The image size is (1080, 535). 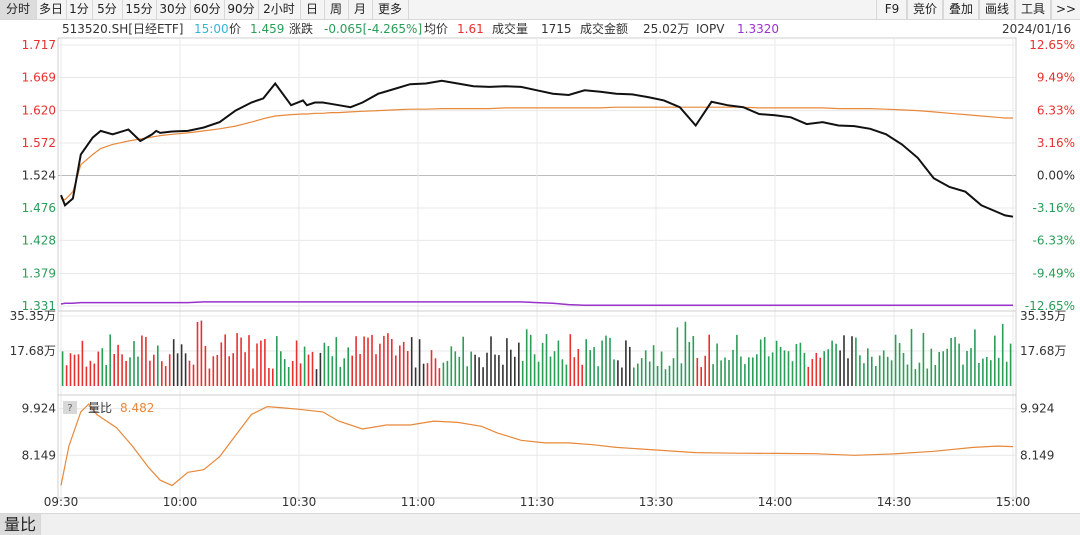 What do you see at coordinates (207, 9) in the screenshot?
I see `period-tab-6: 60分` at bounding box center [207, 9].